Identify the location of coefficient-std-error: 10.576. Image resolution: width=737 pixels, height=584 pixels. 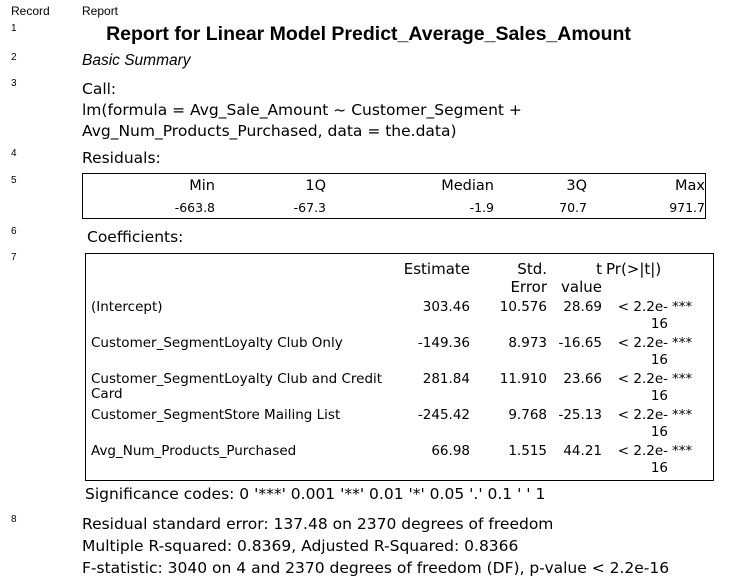
(523, 307).